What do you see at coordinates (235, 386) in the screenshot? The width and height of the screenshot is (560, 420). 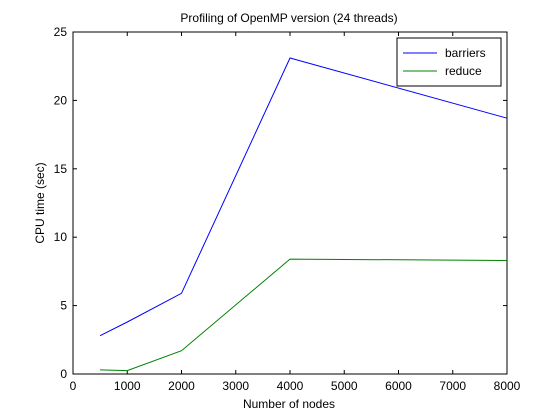 I see `x-tick-label: 3000` at bounding box center [235, 386].